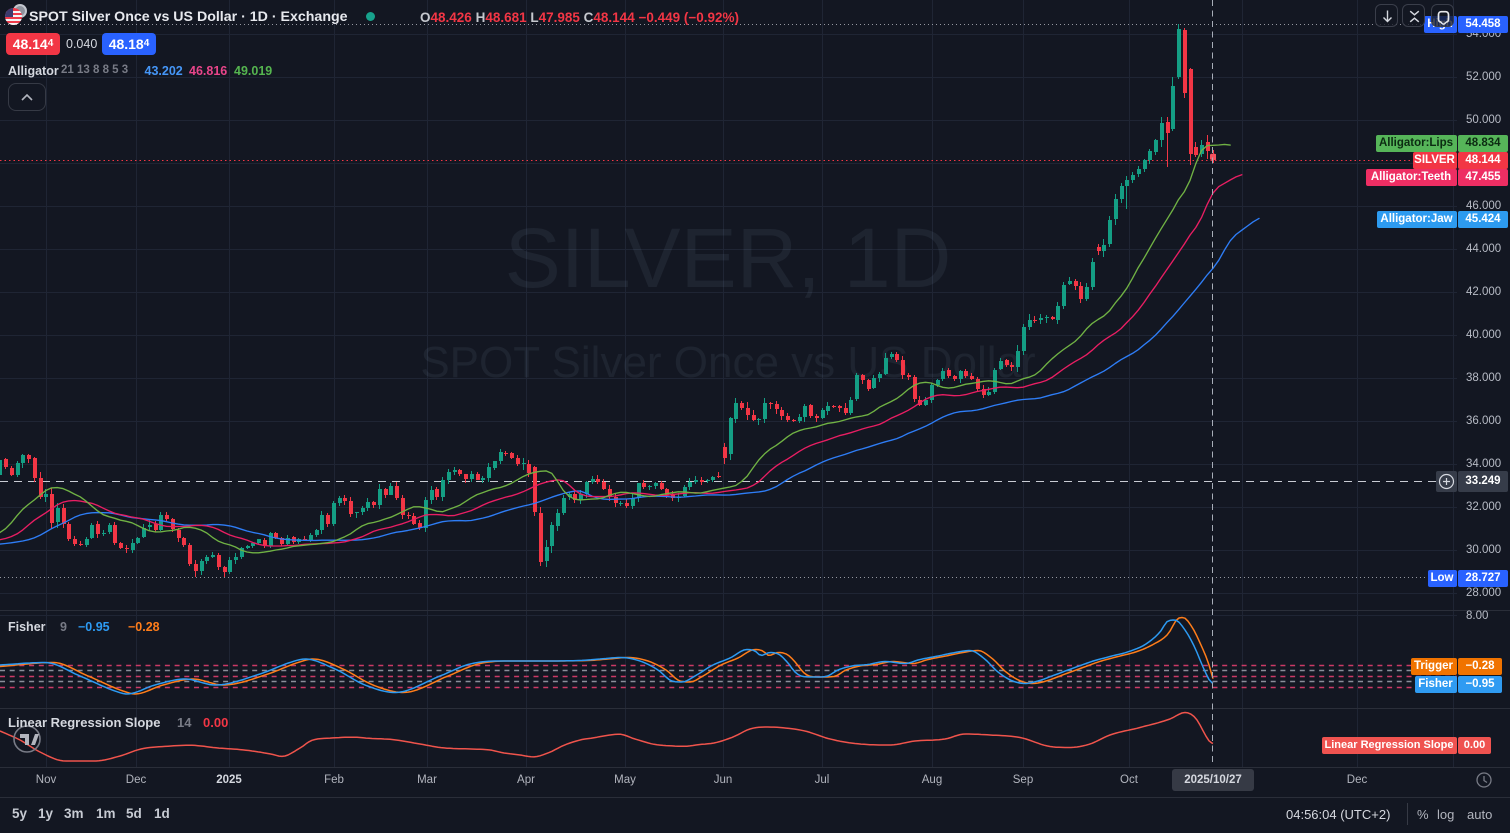 The height and width of the screenshot is (833, 1510). I want to click on svg-text: SPOT Silver Once vs US Dollar, so click(727, 362).